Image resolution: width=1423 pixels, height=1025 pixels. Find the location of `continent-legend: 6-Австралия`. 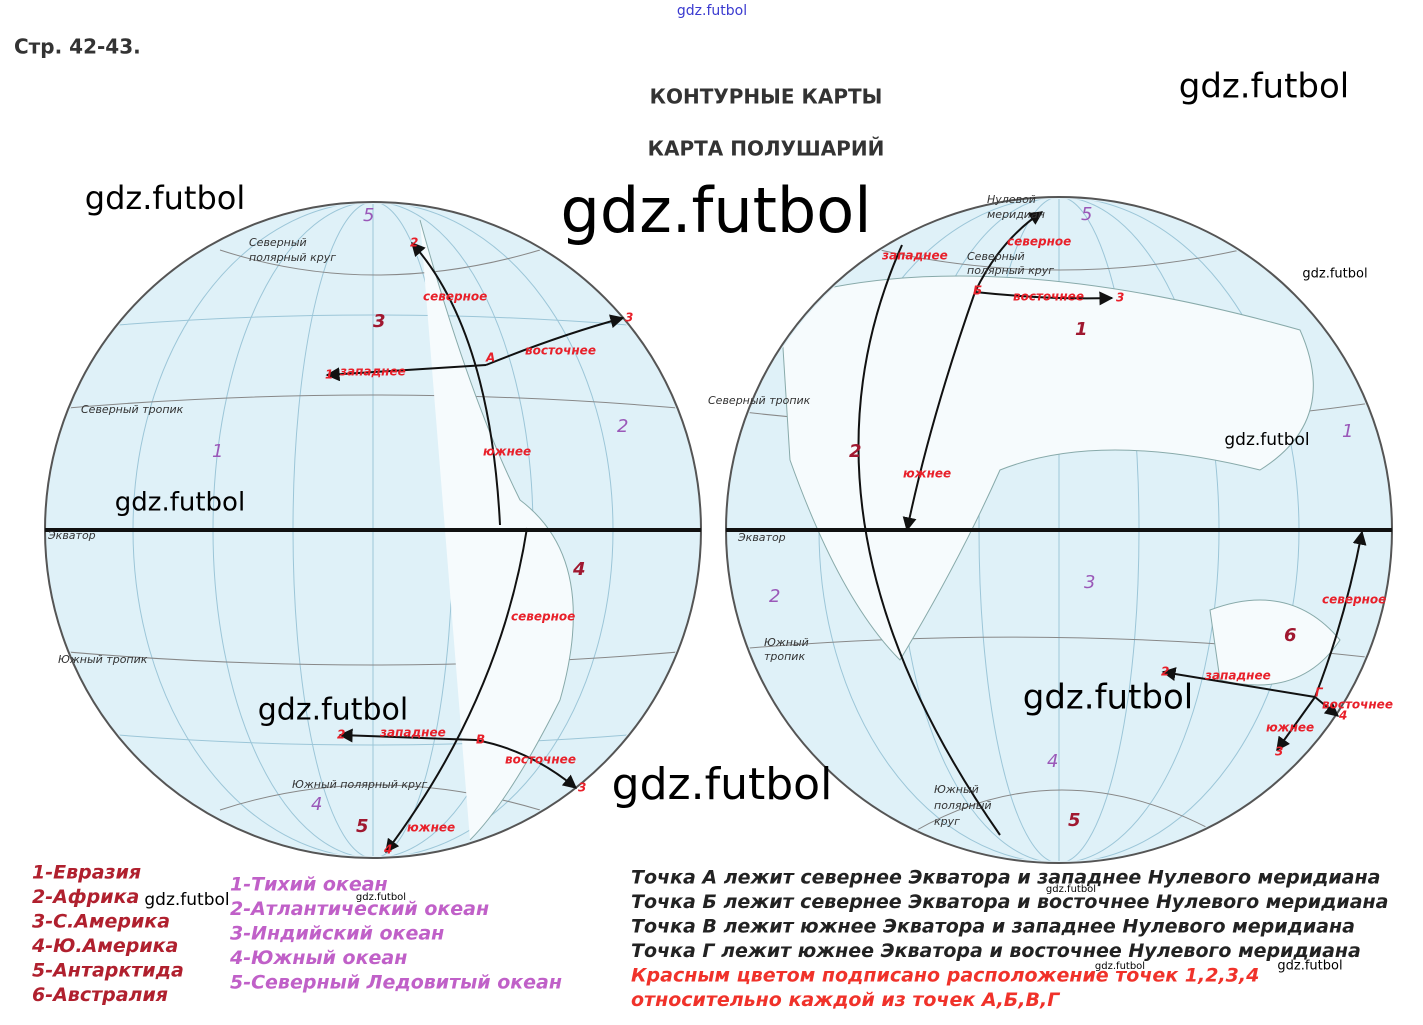

continent-legend: 6-Австралия is located at coordinates (100, 995).